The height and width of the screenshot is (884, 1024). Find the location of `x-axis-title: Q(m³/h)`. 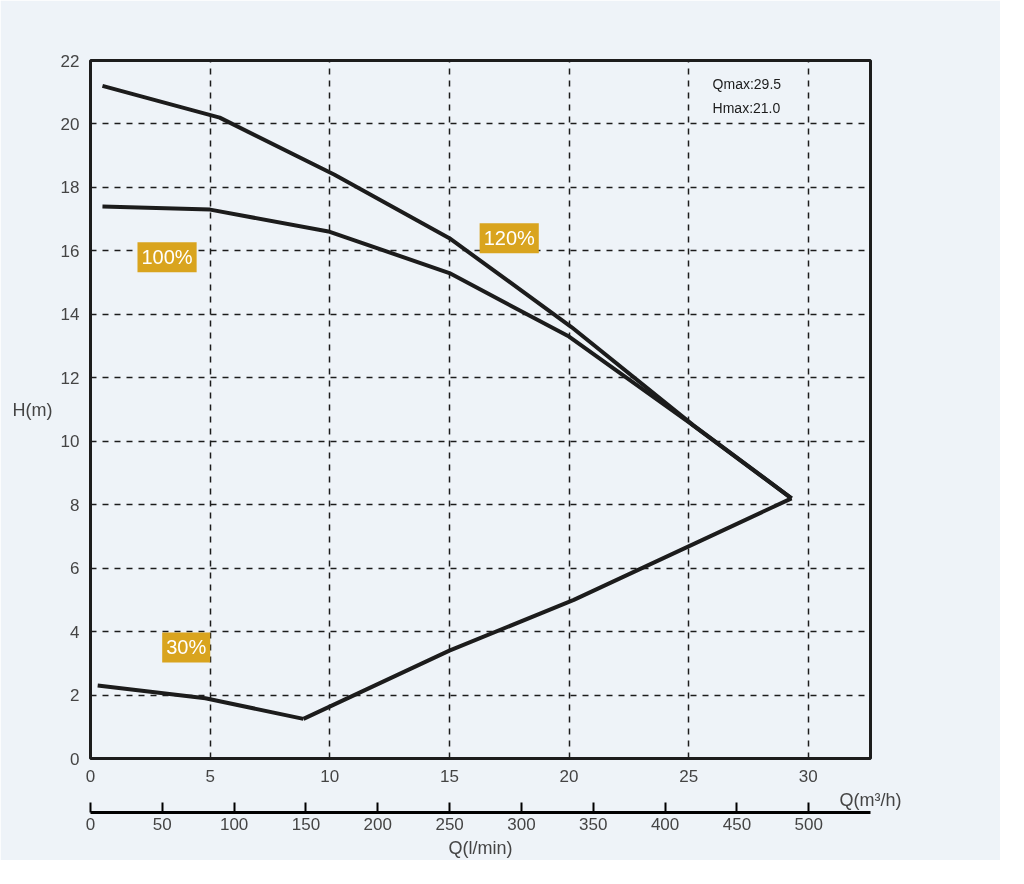

x-axis-title: Q(m³/h) is located at coordinates (870, 799).